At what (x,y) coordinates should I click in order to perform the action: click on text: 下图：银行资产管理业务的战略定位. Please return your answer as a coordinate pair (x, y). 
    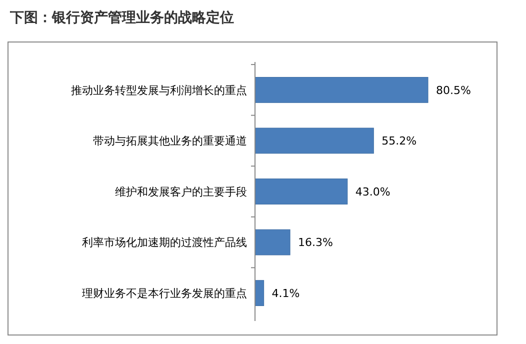
    Looking at the image, I should click on (121, 17).